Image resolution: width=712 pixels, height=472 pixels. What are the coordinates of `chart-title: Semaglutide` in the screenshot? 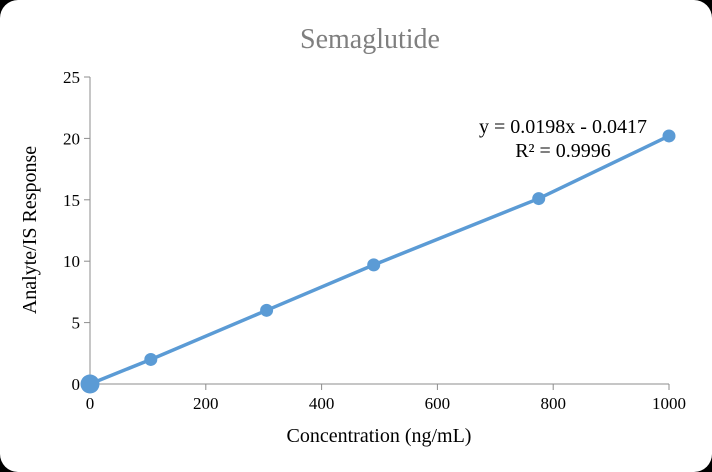 It's located at (370, 39).